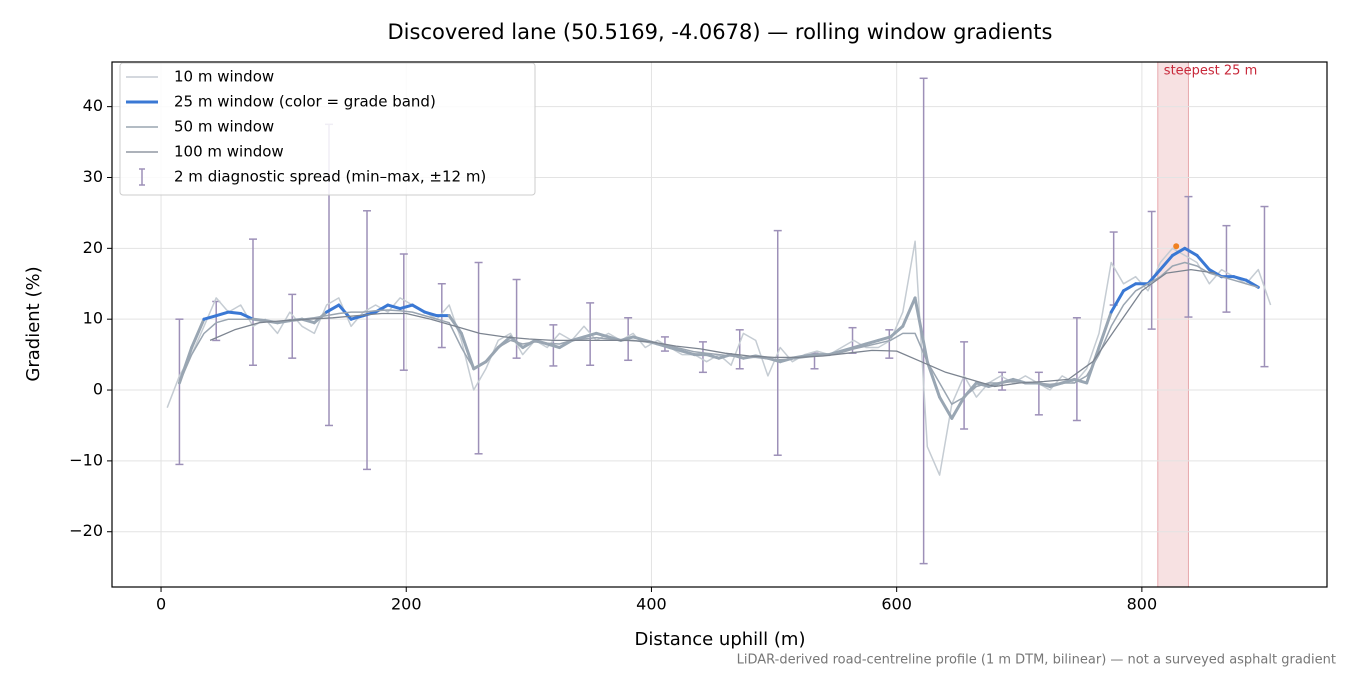 Image resolution: width=1350 pixels, height=679 pixels. I want to click on y-axis-label: Gradient (%), so click(33, 323).